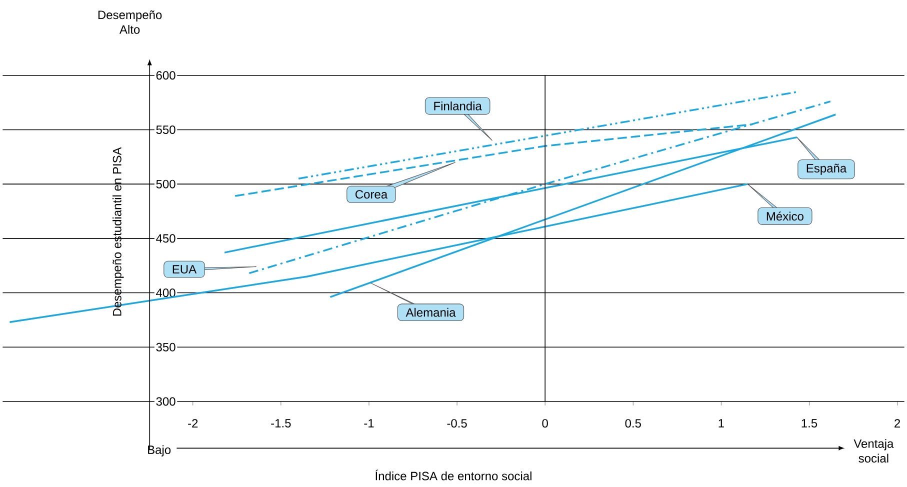  Describe the element at coordinates (118, 231) in the screenshot. I see `y-axis-title: Desempeño estudiantil en PISA` at that location.